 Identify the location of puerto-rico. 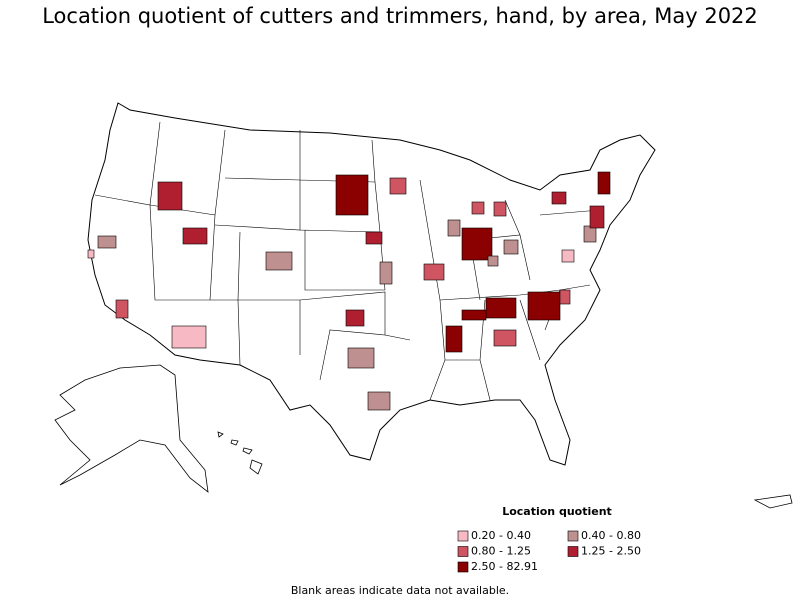
(773, 501).